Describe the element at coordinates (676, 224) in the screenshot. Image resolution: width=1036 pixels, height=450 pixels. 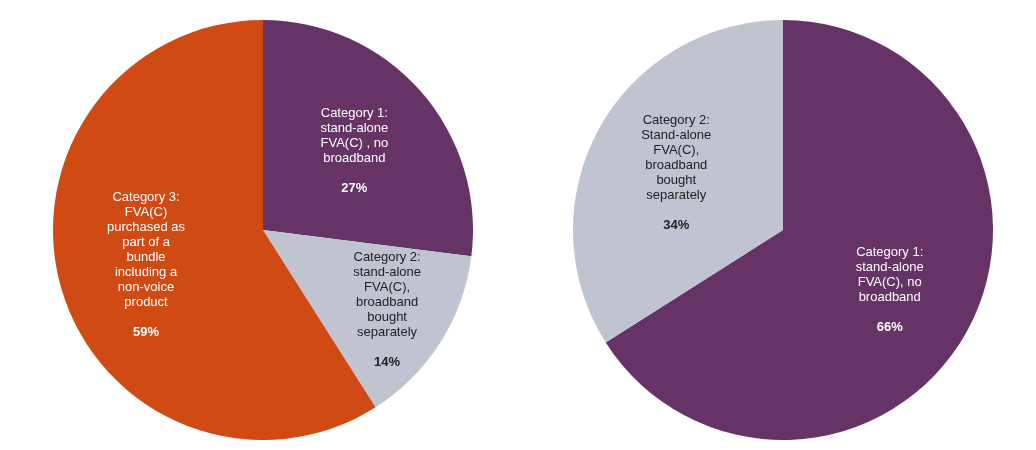
I see `data-label: 34%` at that location.